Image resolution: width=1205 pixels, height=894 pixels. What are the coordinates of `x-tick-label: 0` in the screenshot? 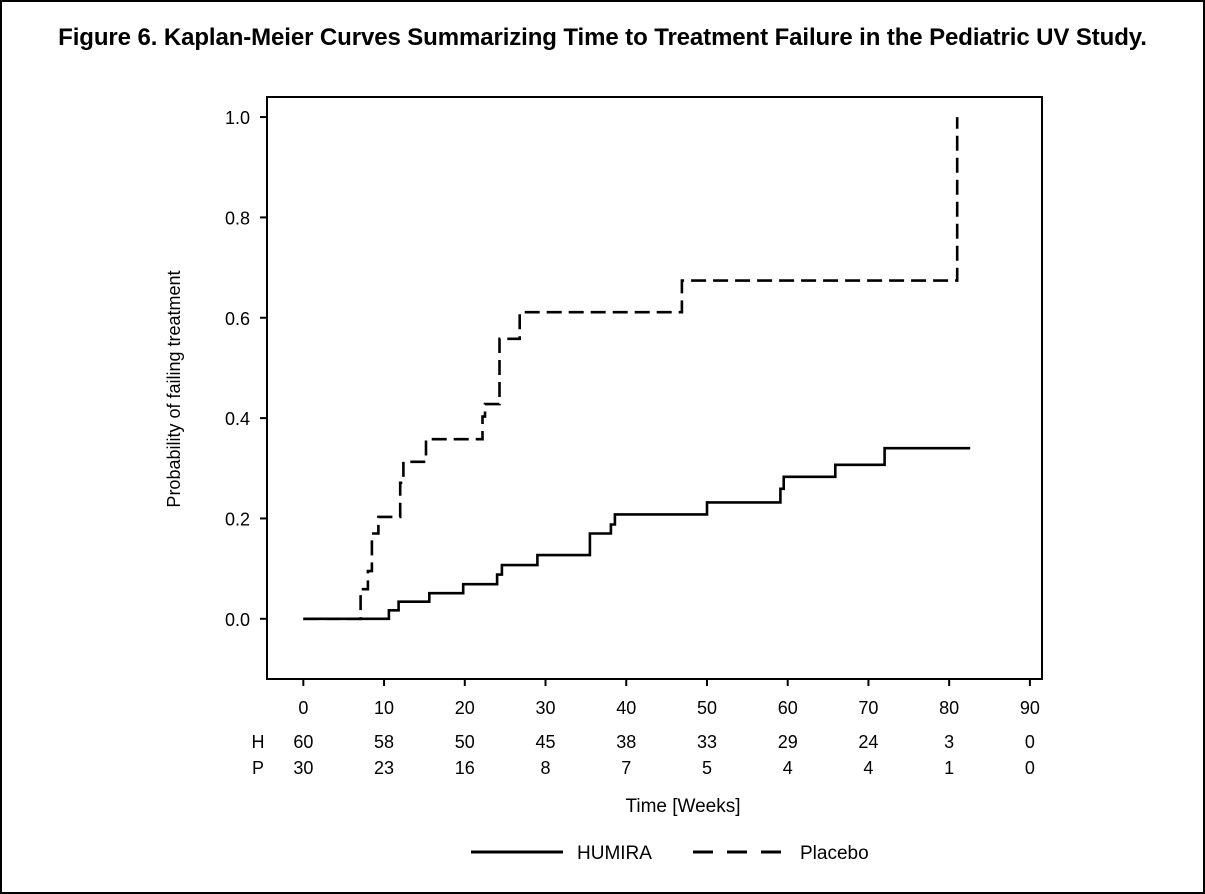 It's located at (303, 708).